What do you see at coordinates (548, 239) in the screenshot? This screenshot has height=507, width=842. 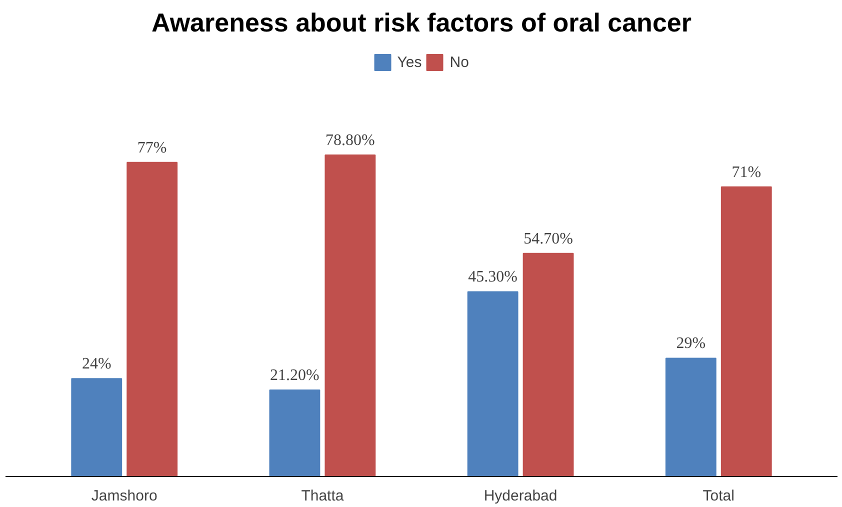 I see `data-label: 54.70%` at bounding box center [548, 239].